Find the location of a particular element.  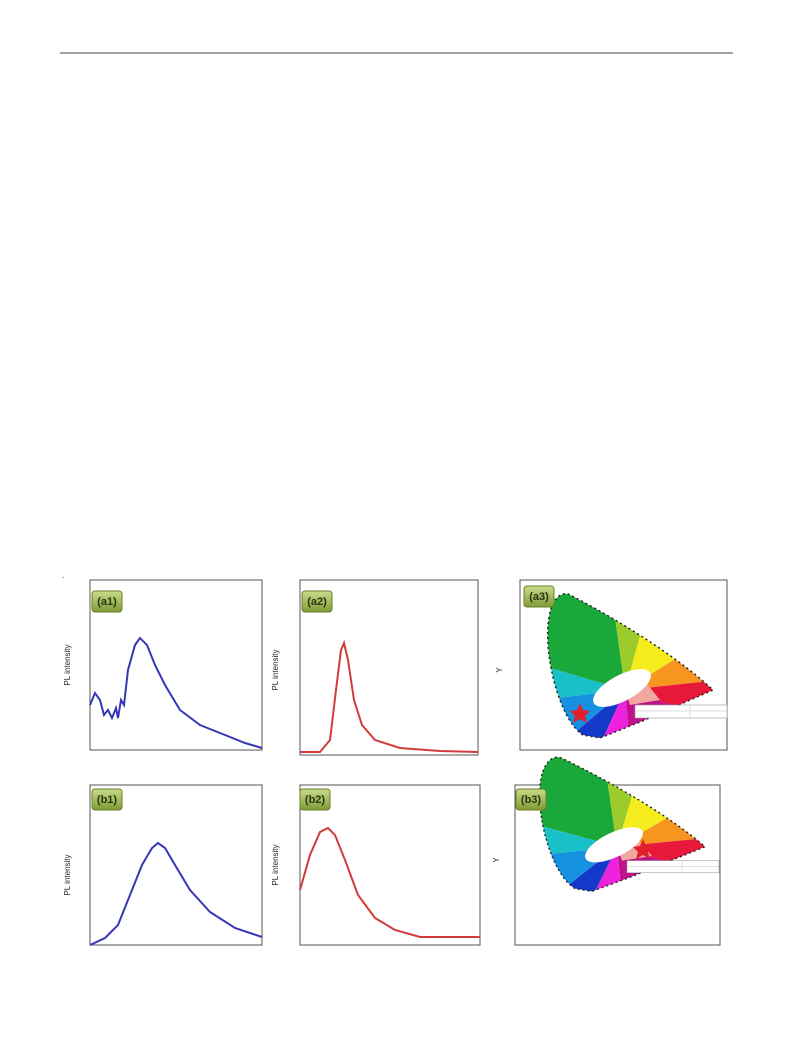

panel-label: (b2) is located at coordinates (315, 800).